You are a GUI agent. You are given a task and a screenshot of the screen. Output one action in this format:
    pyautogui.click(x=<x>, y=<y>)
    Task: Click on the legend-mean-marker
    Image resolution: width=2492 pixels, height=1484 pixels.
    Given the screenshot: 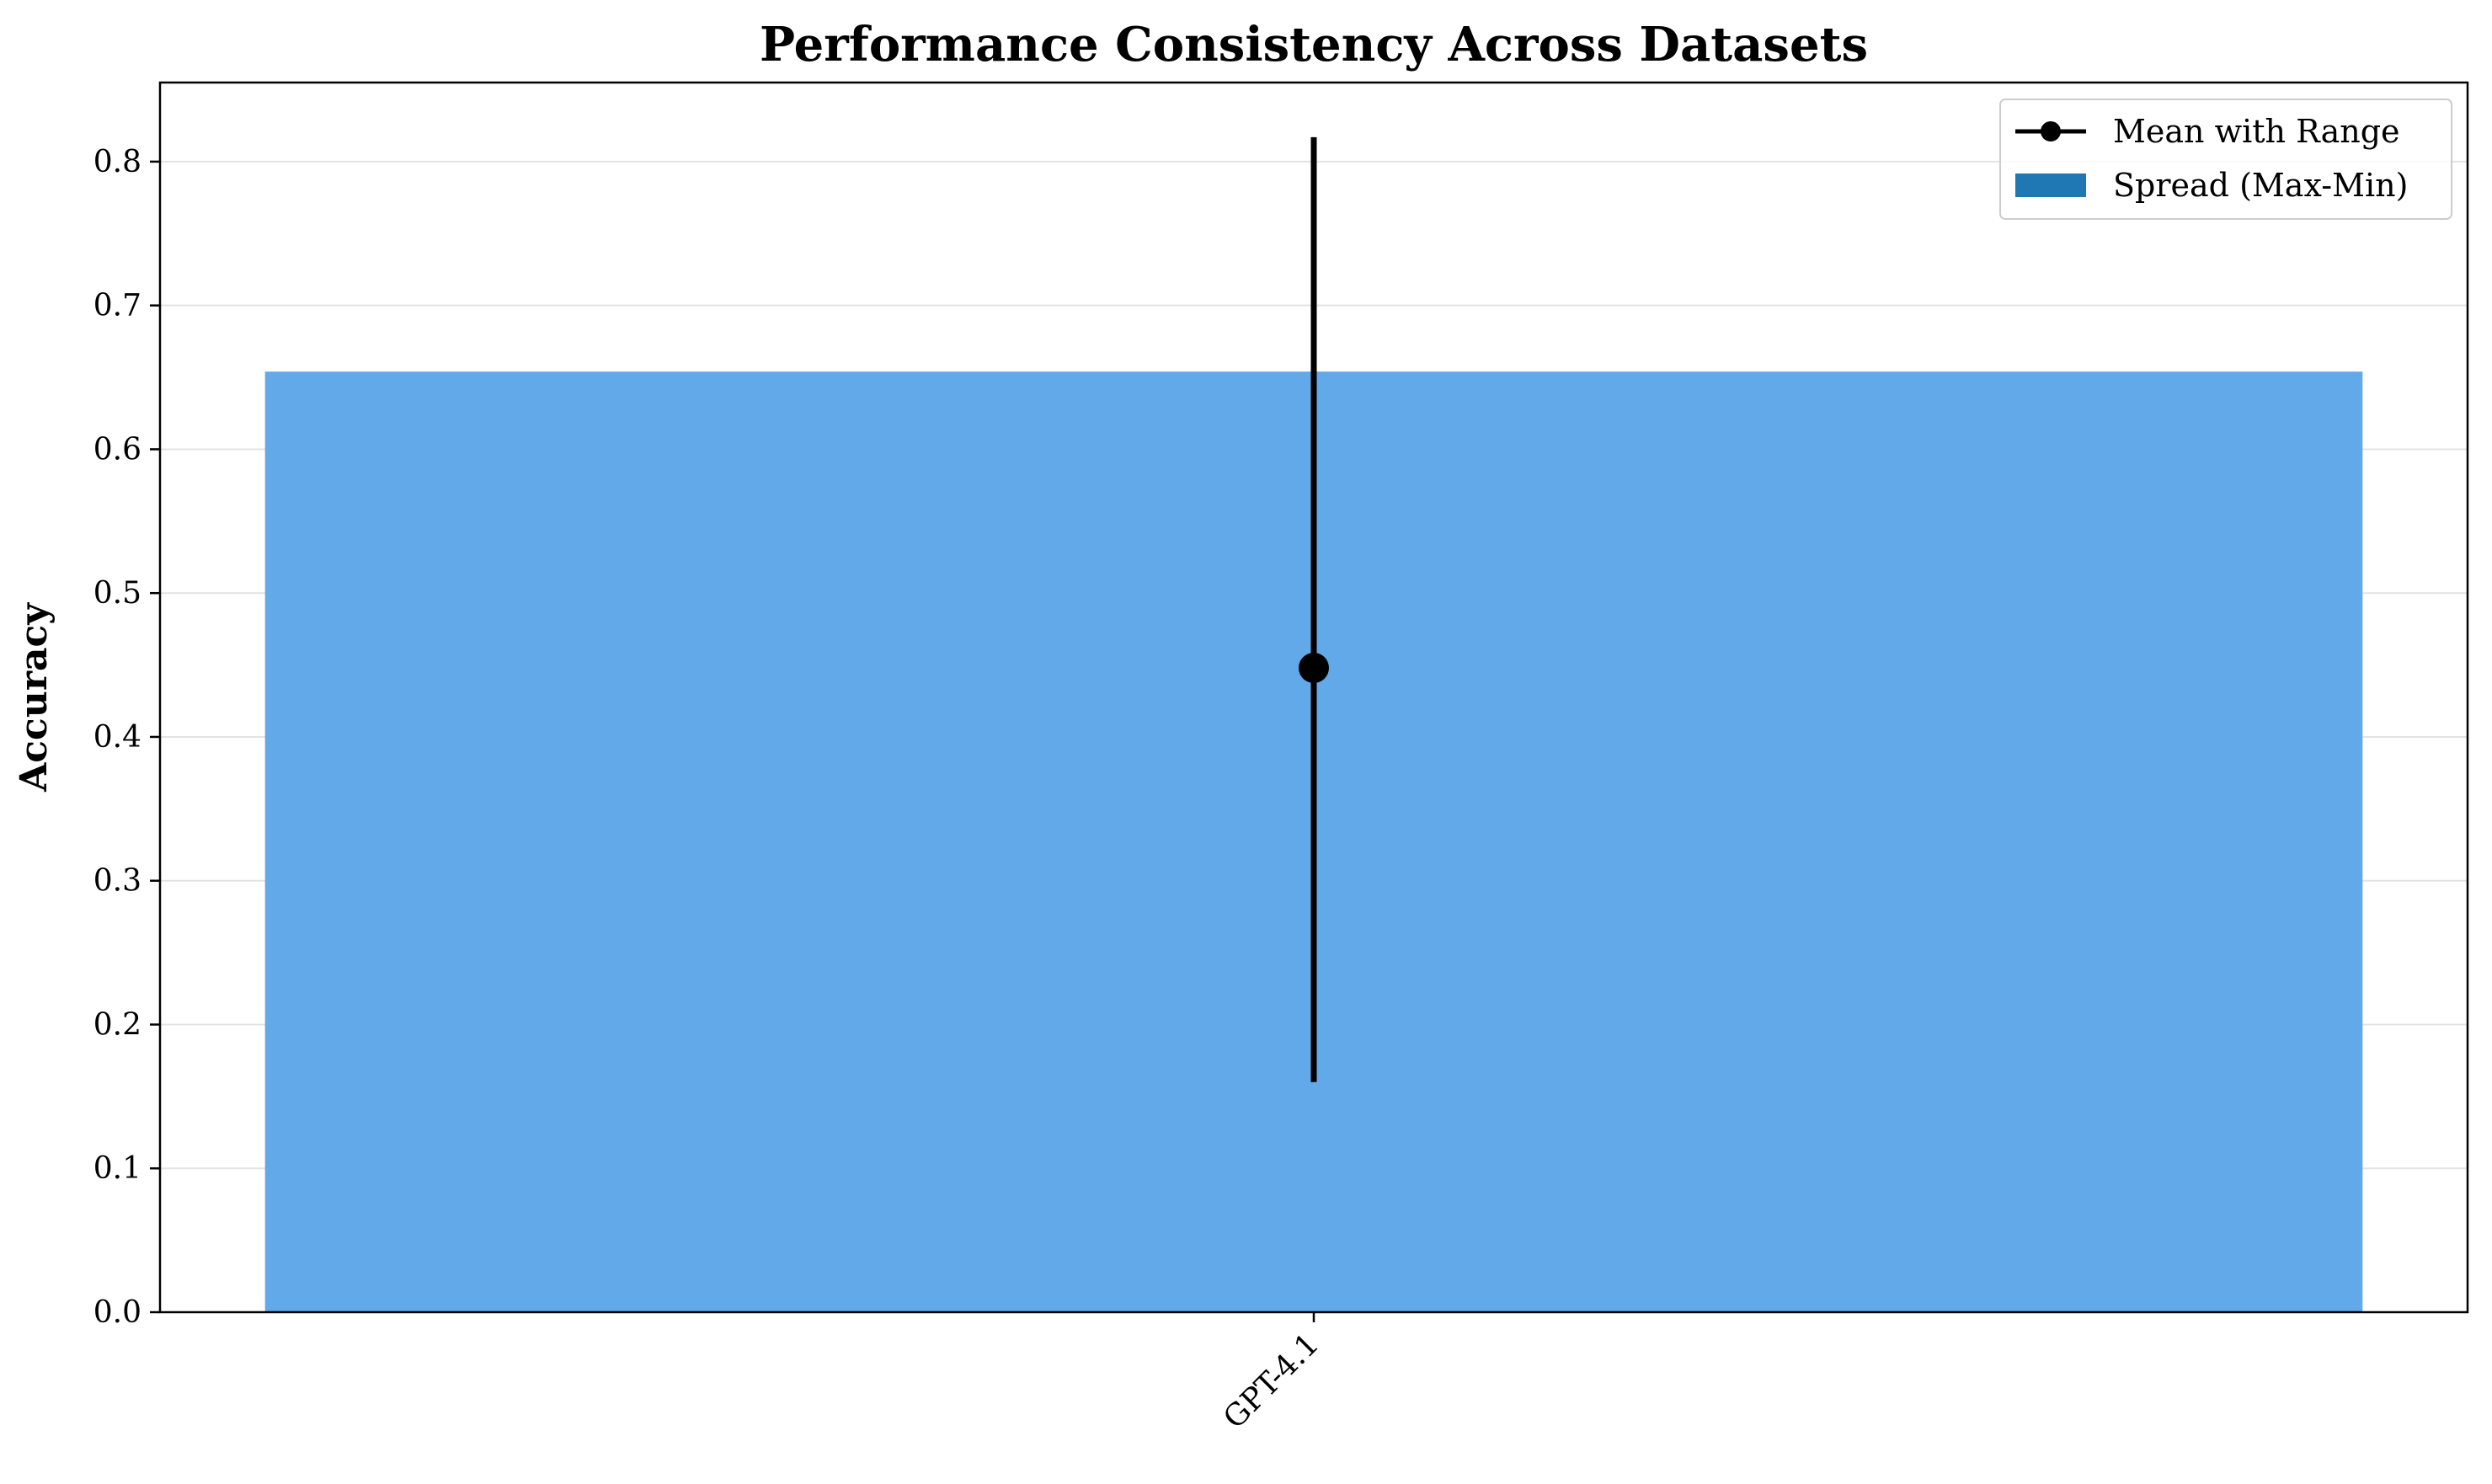 What is the action you would take?
    pyautogui.click(x=2051, y=131)
    